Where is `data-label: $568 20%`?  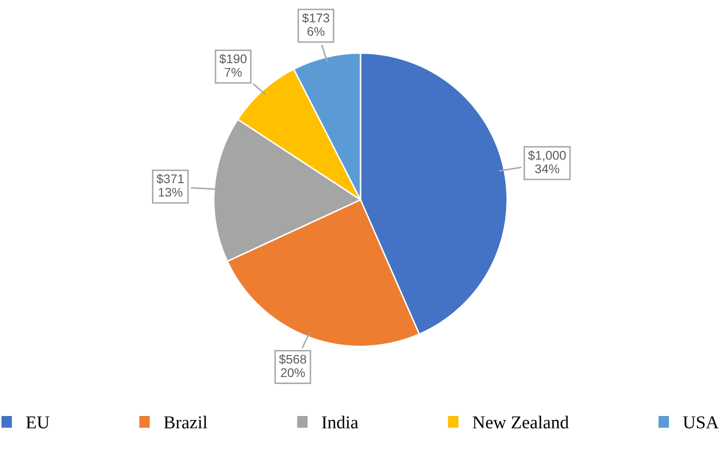 data-label: $568 20% is located at coordinates (292, 366).